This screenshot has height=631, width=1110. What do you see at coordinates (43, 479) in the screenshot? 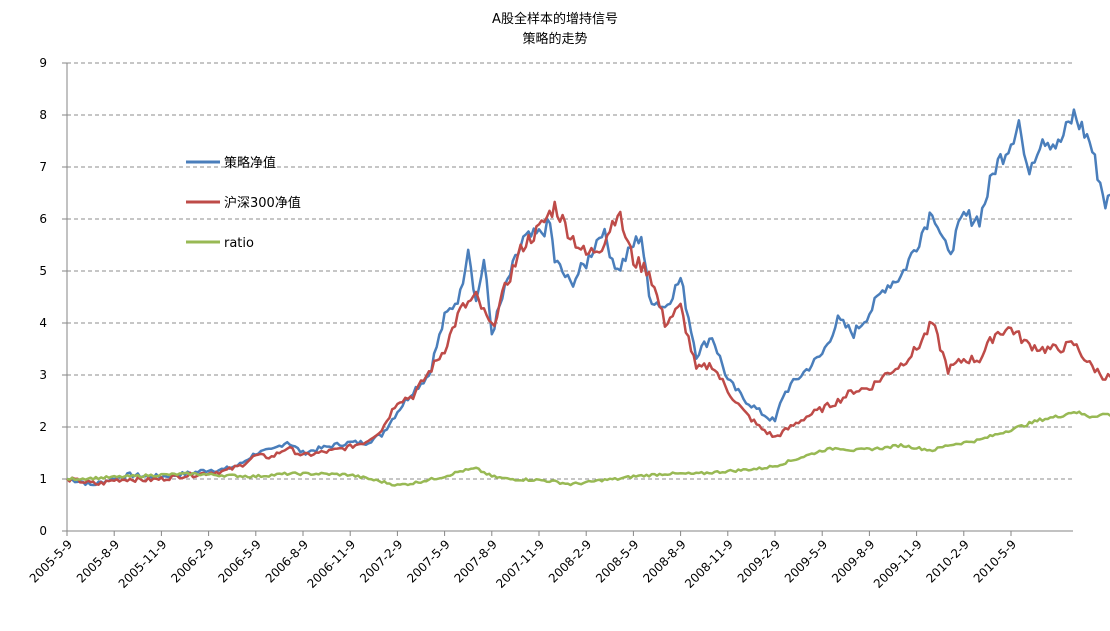
I see `y-tick-label-1: 1` at bounding box center [43, 479].